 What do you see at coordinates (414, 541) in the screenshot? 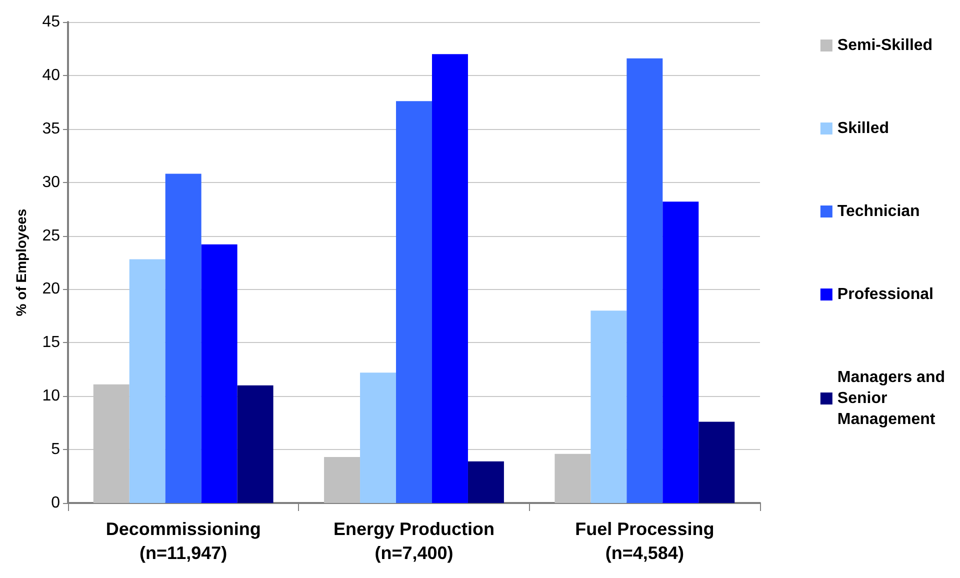
I see `x-tick-label: Energy Production (n=7,400)` at bounding box center [414, 541].